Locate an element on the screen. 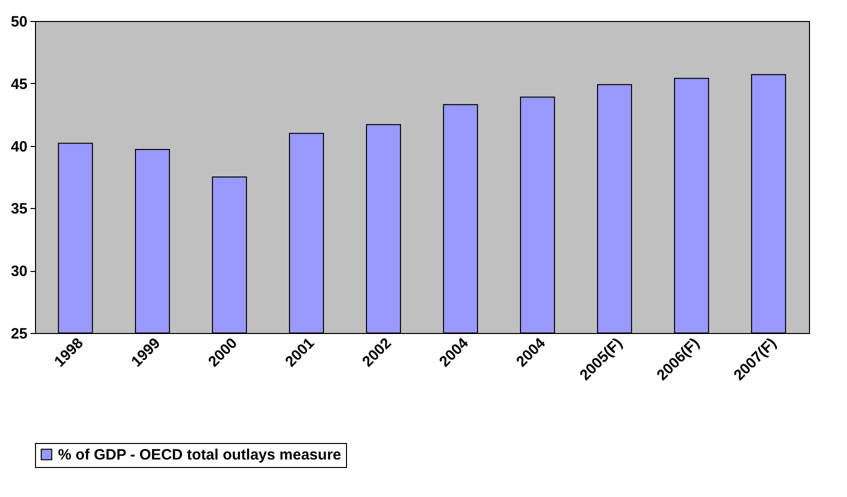 The image size is (847, 497). y-tick-label: 25 is located at coordinates (19, 334).